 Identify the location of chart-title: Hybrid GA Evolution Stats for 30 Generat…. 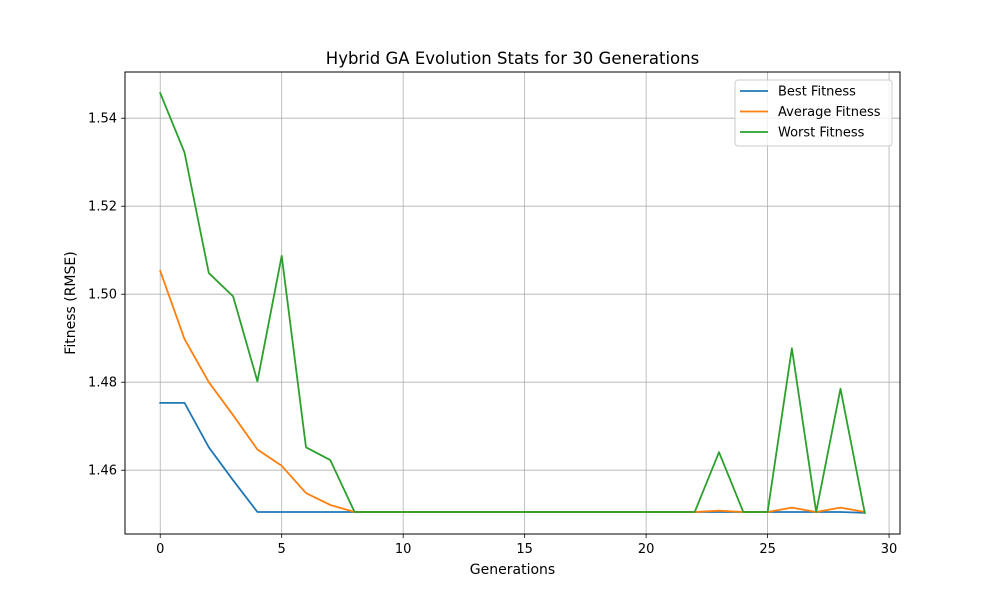
(512, 58).